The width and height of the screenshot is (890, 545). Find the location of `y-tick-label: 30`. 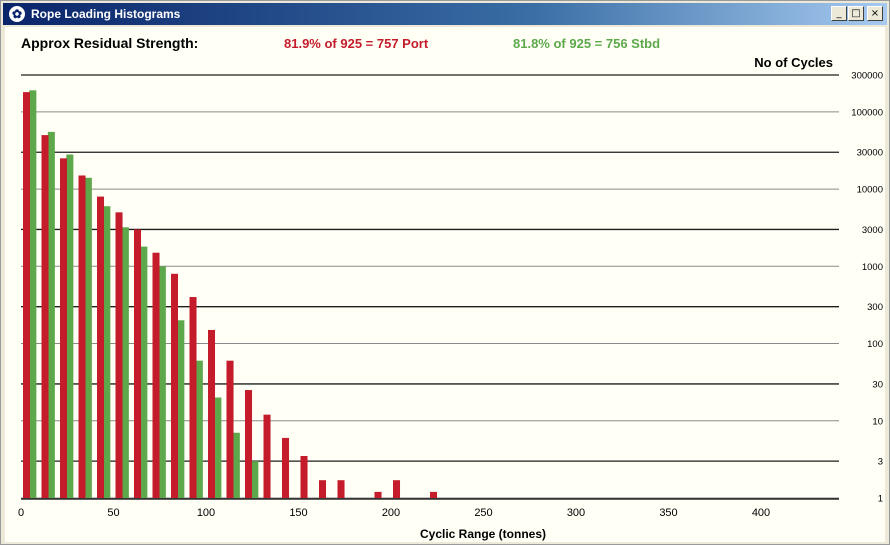

y-tick-label: 30 is located at coordinates (877, 384).